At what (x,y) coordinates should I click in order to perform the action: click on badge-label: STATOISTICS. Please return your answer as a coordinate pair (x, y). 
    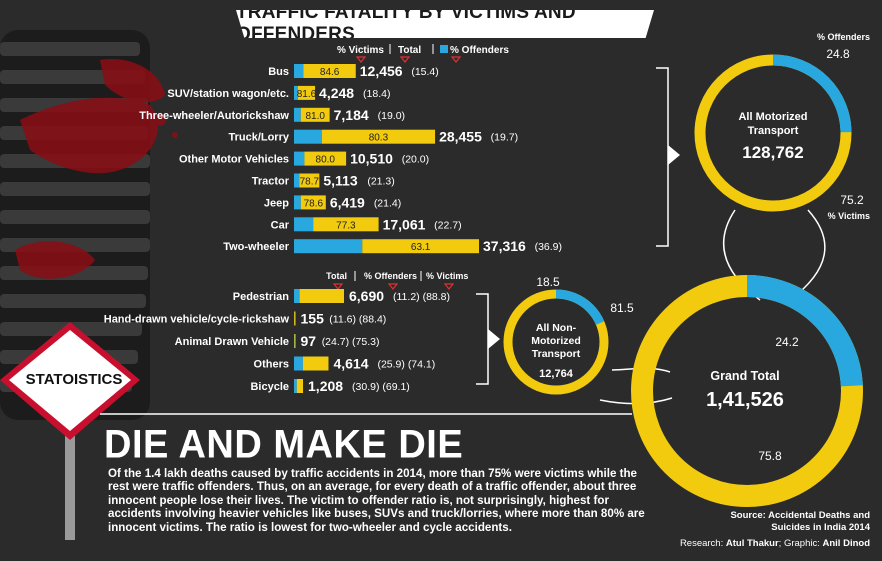
    Looking at the image, I should click on (74, 379).